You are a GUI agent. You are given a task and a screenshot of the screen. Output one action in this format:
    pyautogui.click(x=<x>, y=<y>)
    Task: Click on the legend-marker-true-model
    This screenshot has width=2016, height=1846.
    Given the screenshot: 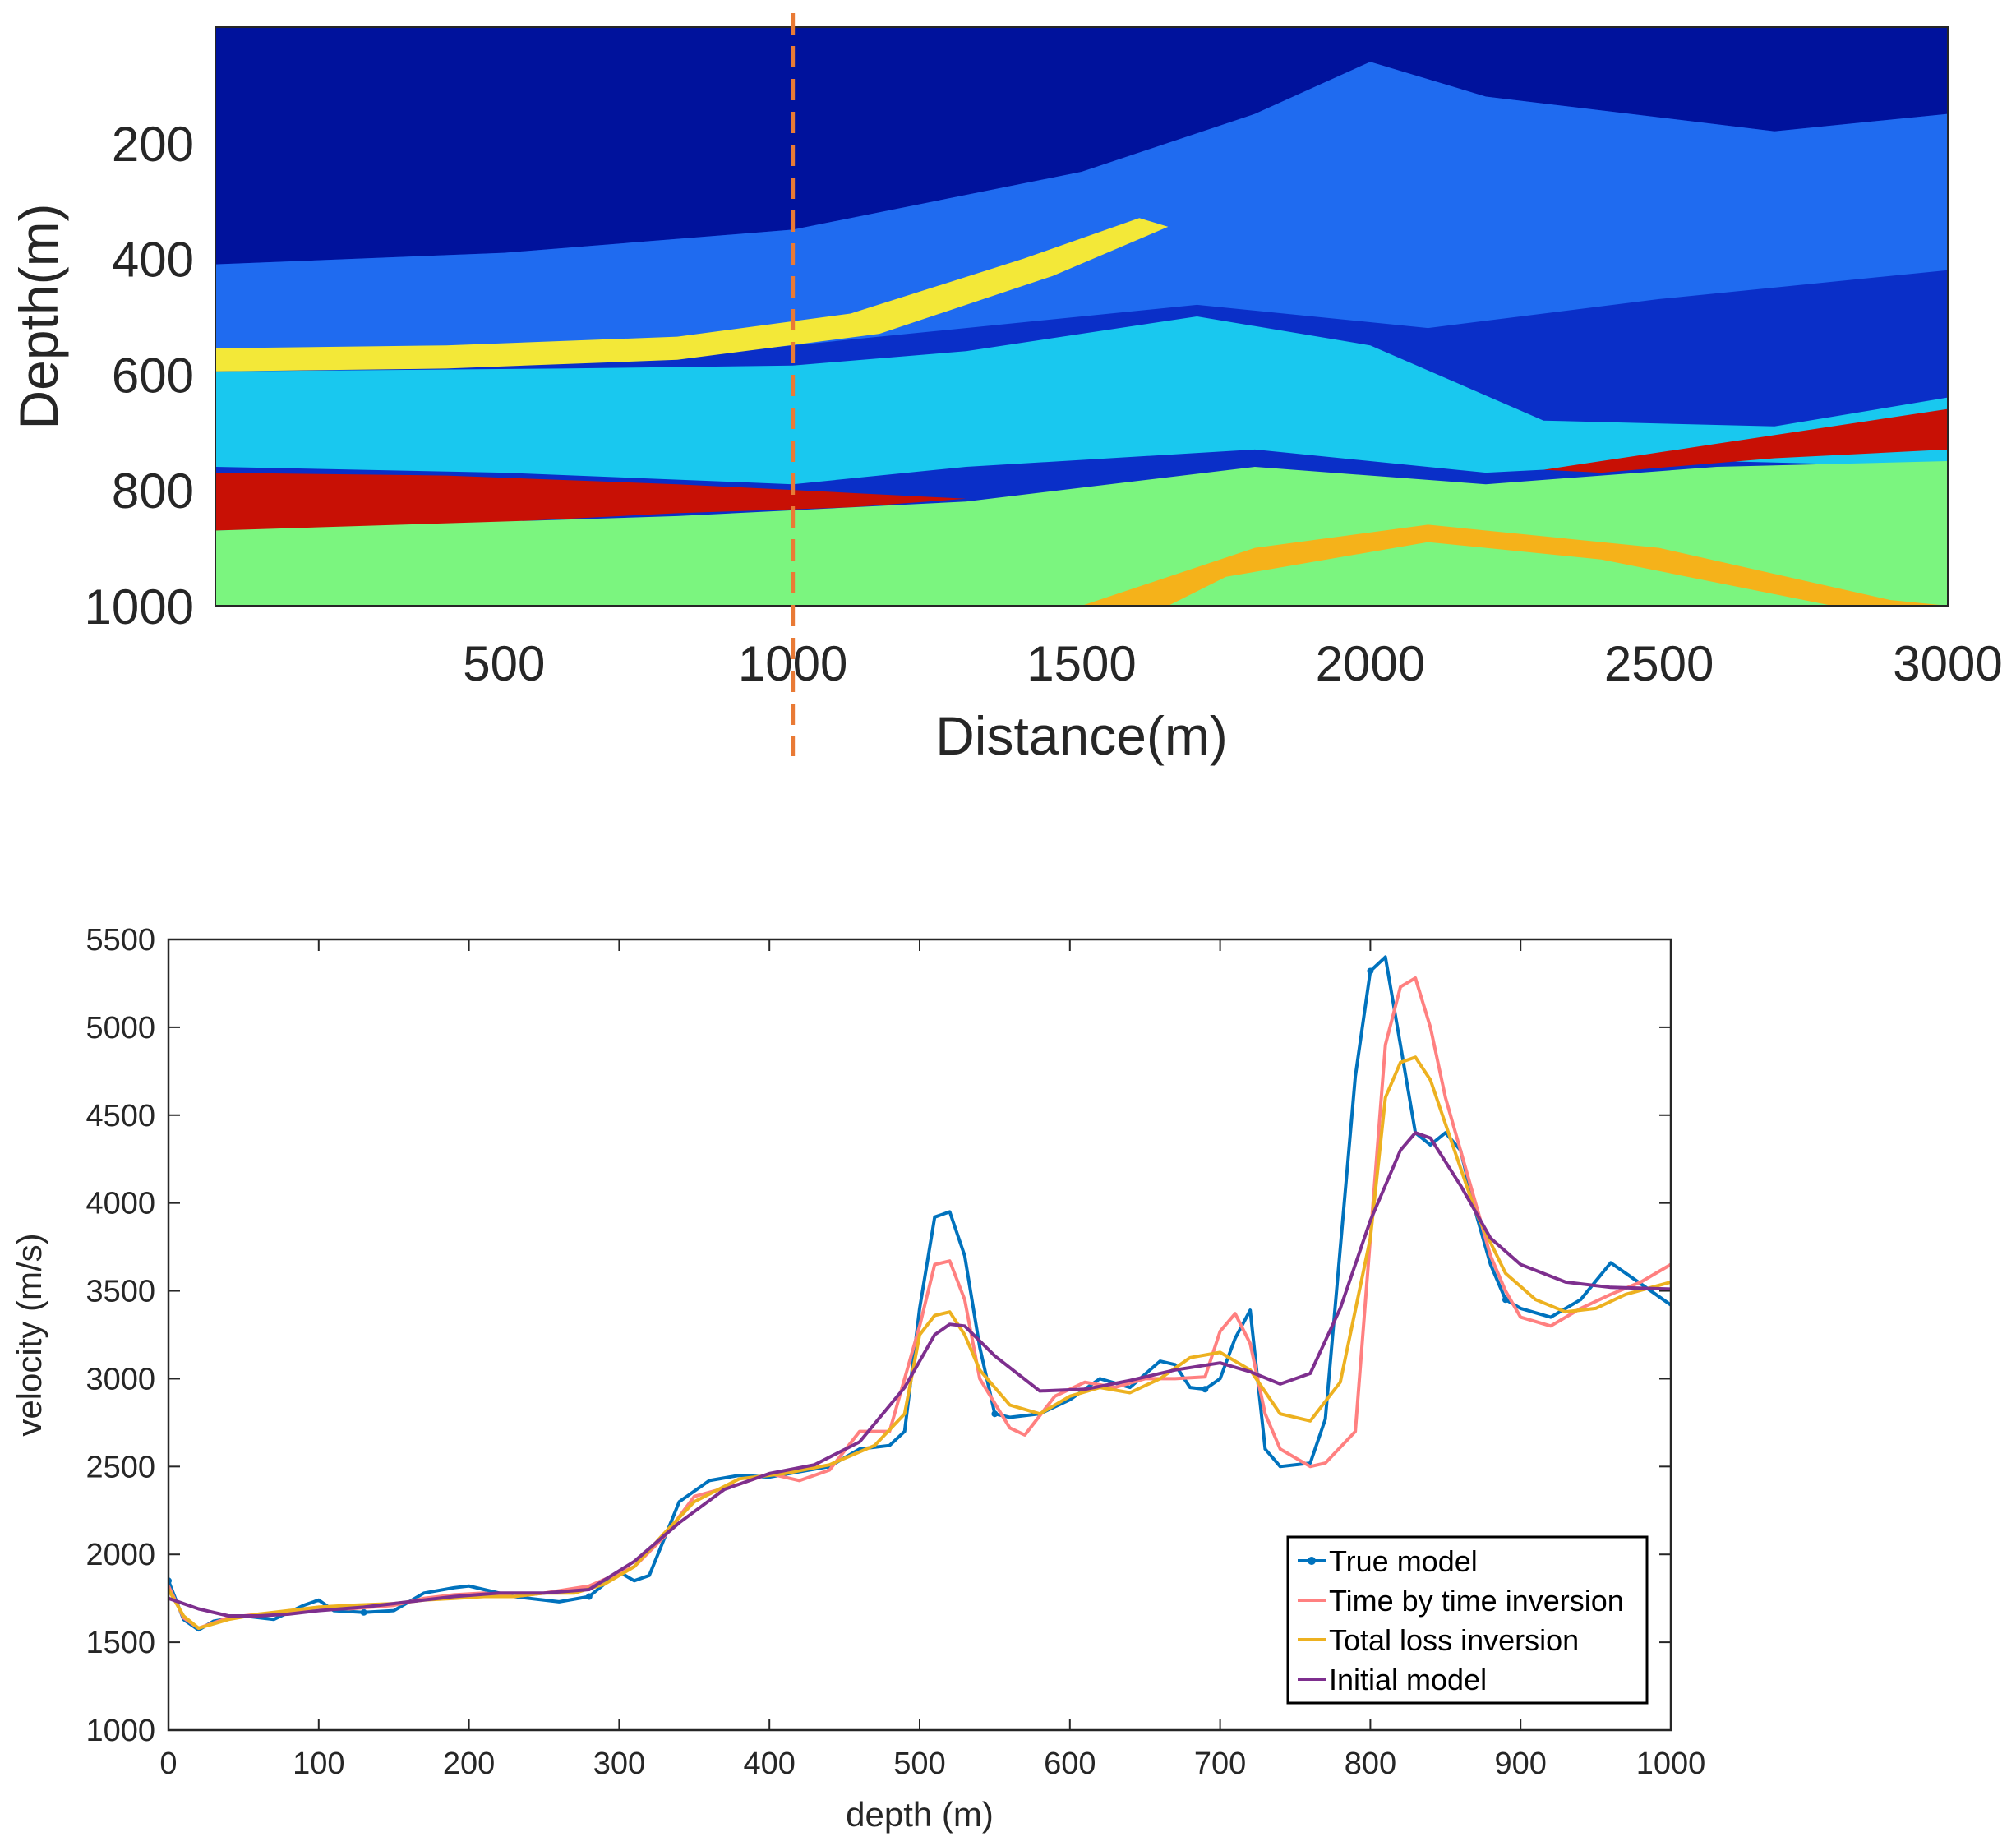 What is the action you would take?
    pyautogui.click(x=1312, y=1561)
    